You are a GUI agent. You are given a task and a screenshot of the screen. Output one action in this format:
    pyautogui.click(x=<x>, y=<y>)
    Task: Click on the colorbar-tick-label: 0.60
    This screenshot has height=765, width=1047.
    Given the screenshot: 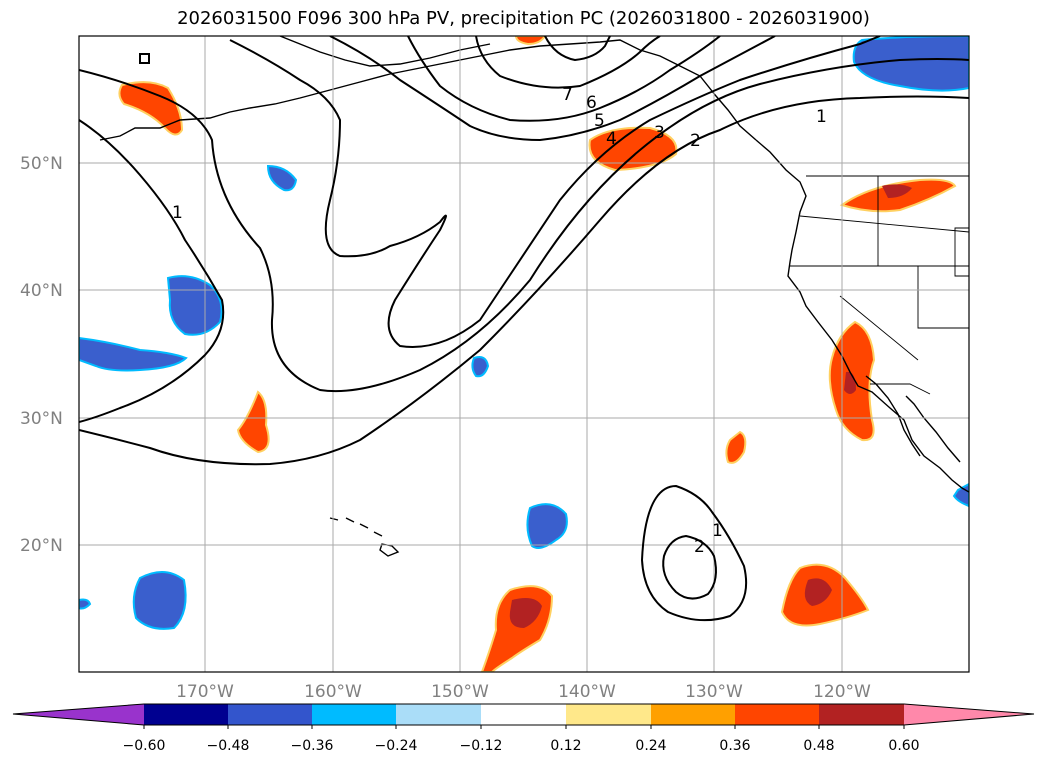 What is the action you would take?
    pyautogui.click(x=903, y=746)
    